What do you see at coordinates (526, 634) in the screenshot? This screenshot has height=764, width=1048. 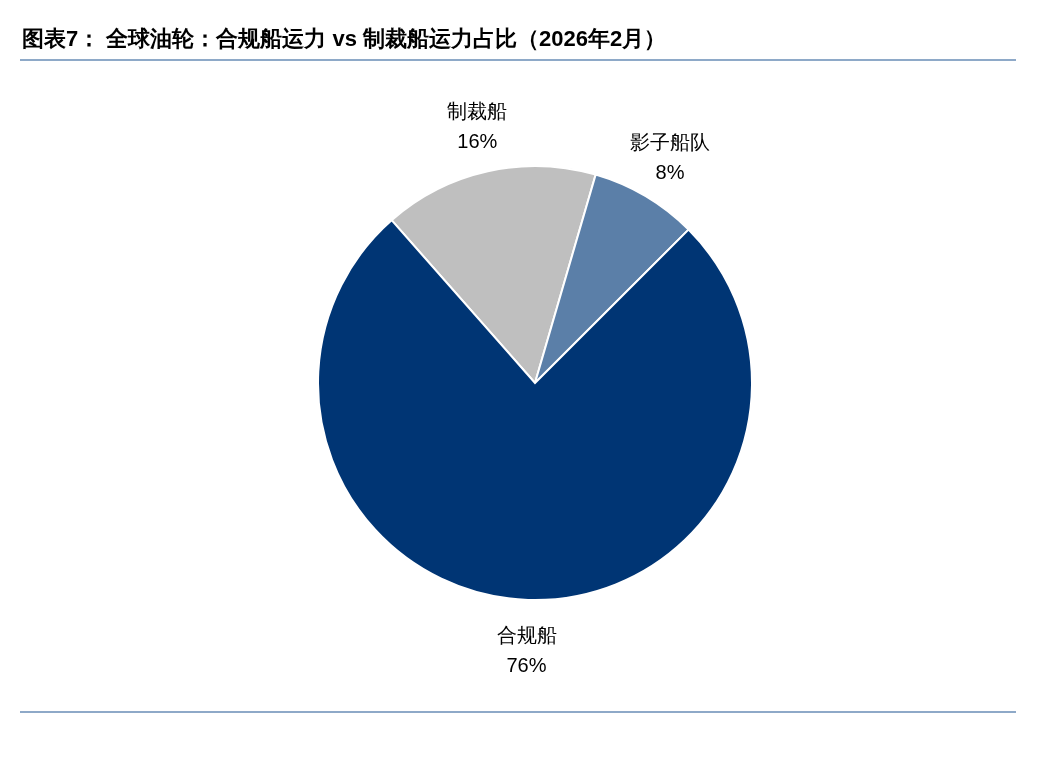 I see `slice-label: 合规船` at bounding box center [526, 634].